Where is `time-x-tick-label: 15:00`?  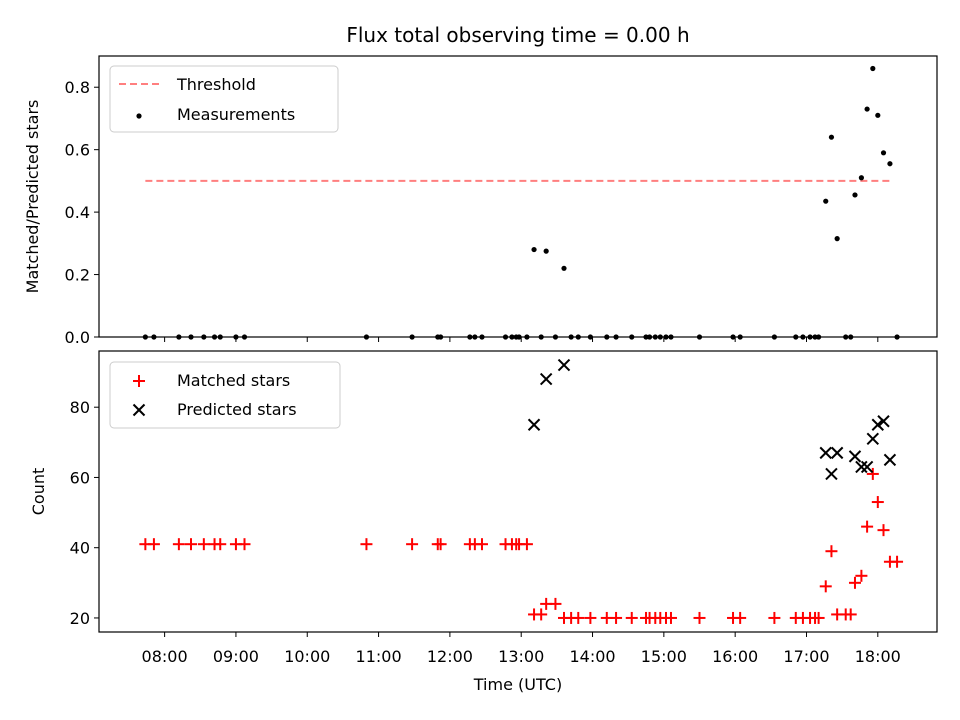 time-x-tick-label: 15:00 is located at coordinates (664, 656).